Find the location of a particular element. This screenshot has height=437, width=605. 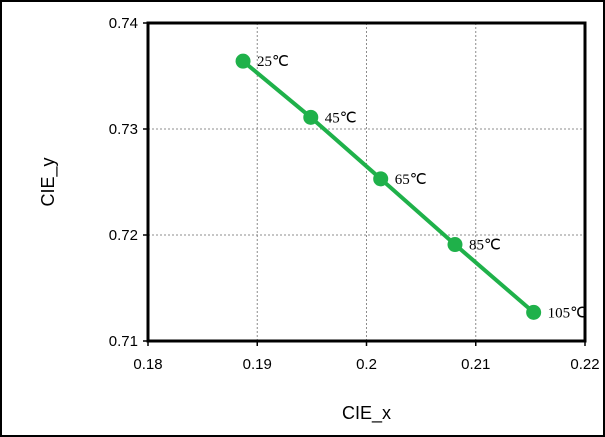

x-tick-label: 0.22 is located at coordinates (584, 364).